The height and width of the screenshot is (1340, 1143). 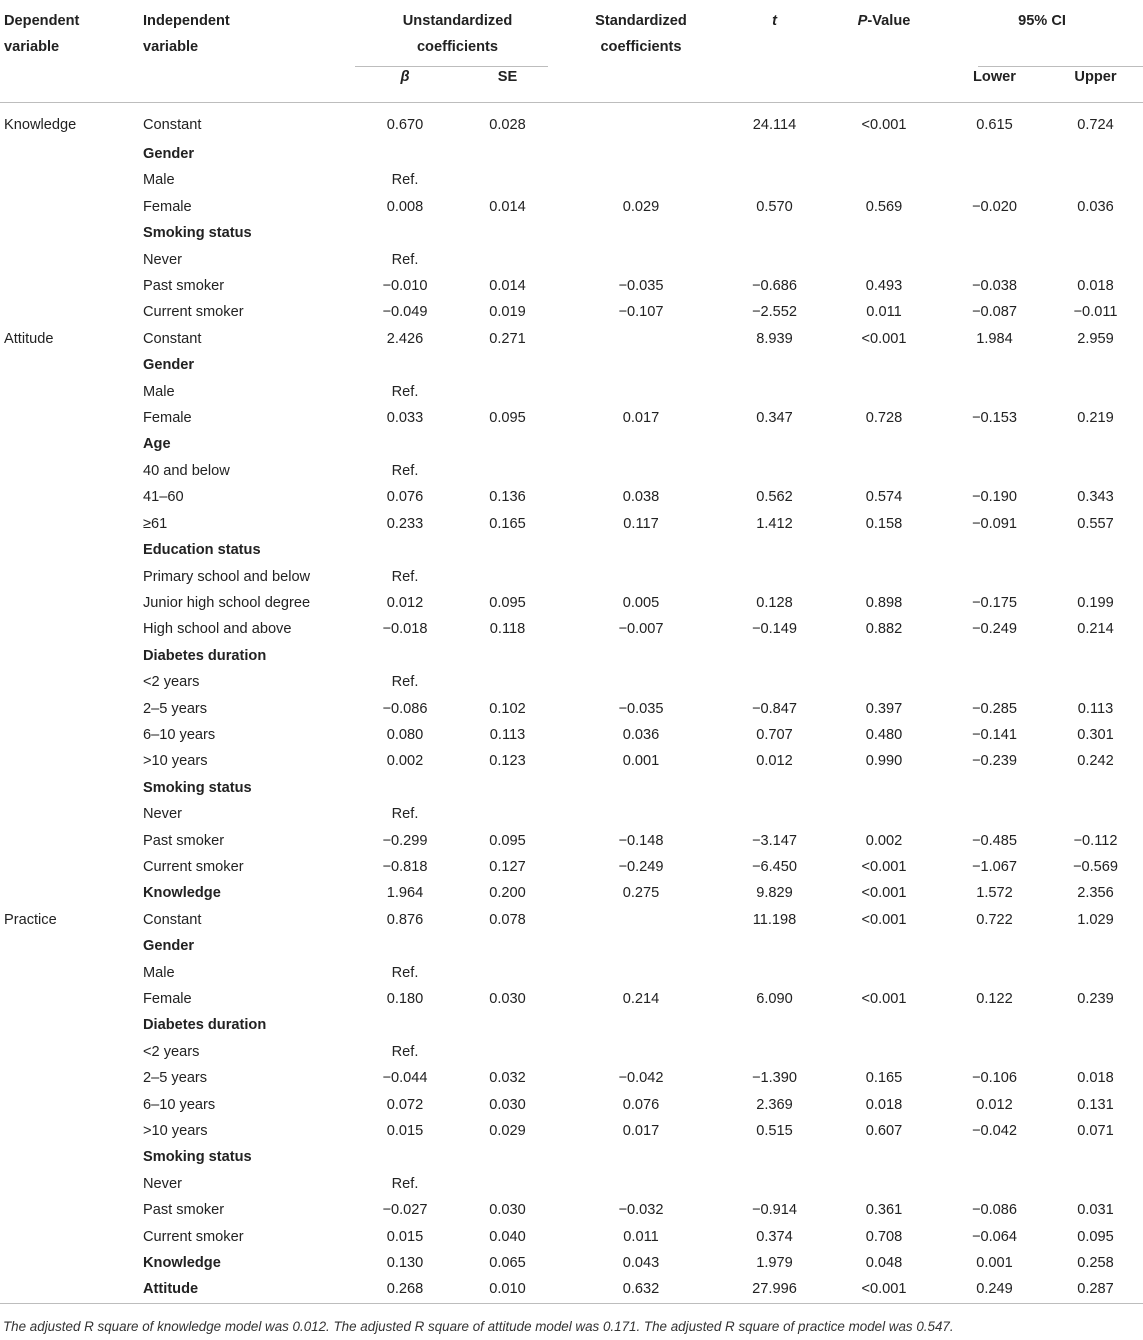 What do you see at coordinates (507, 602) in the screenshot?
I see `cell-se: 0.095` at bounding box center [507, 602].